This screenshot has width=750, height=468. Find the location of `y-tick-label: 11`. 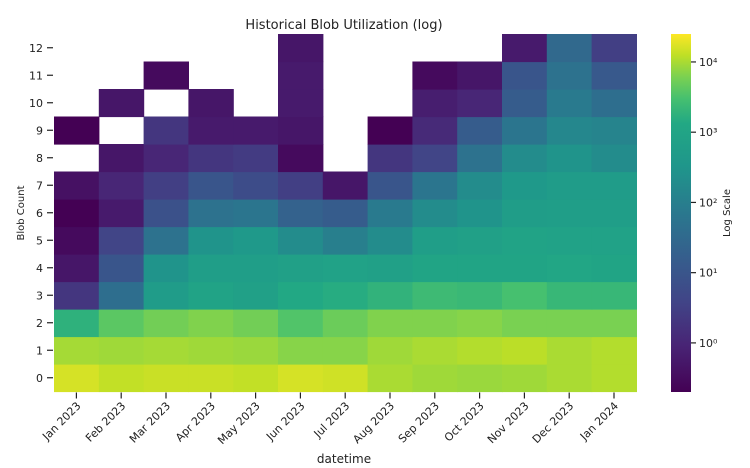

y-tick-label: 11 is located at coordinates (36, 75).